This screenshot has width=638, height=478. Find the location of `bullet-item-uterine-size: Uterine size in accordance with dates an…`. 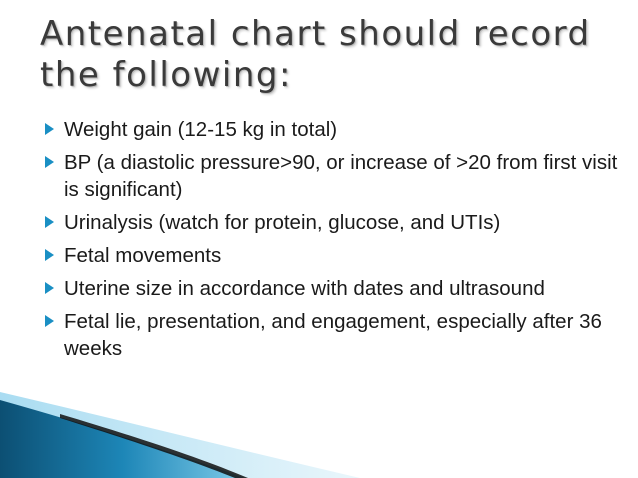

bullet-item-uterine-size: Uterine size in accordance with dates an… is located at coordinates (334, 288).